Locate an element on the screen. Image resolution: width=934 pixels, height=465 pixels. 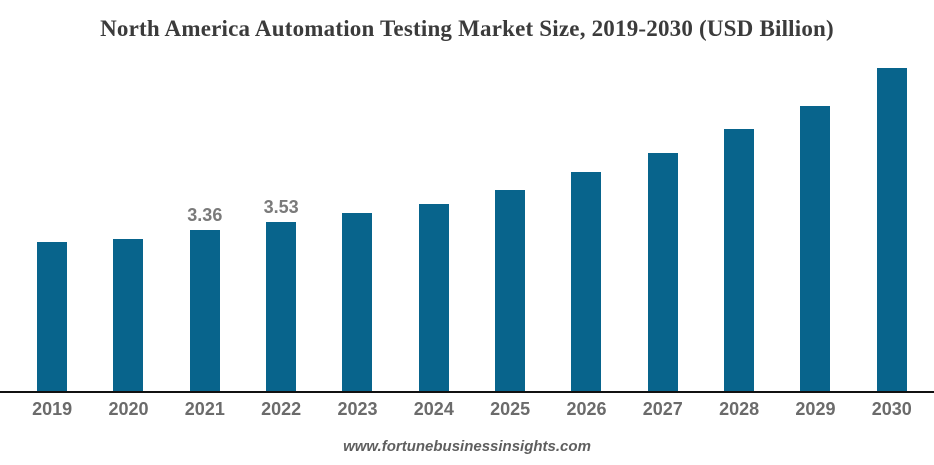
bar-column-2019 is located at coordinates (52, 317).